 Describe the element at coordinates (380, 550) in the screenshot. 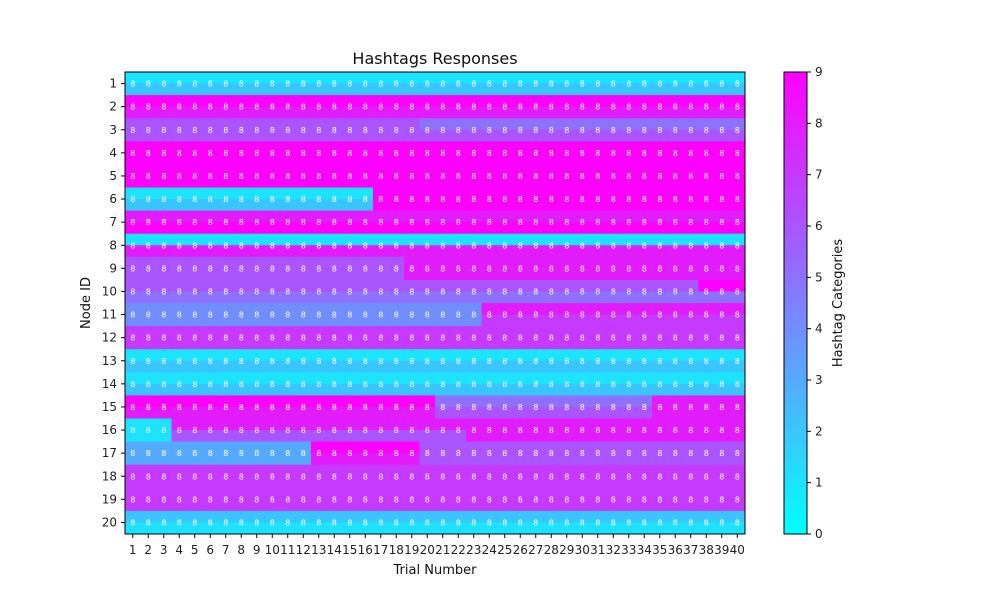

I see `x-tick-label: 17` at that location.